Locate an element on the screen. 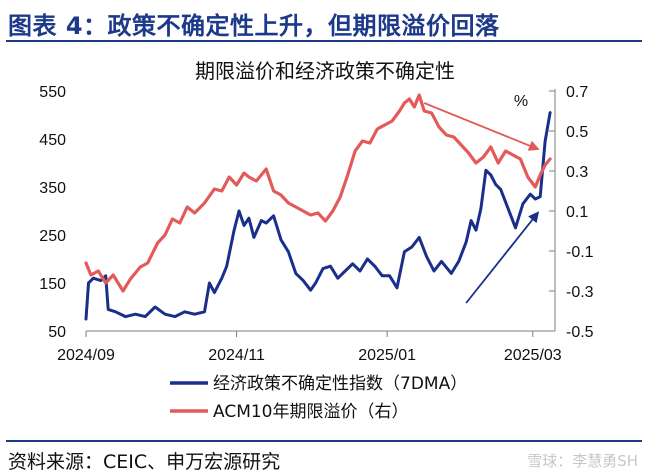  watermark: 雪球：李慧勇SH is located at coordinates (582, 461).